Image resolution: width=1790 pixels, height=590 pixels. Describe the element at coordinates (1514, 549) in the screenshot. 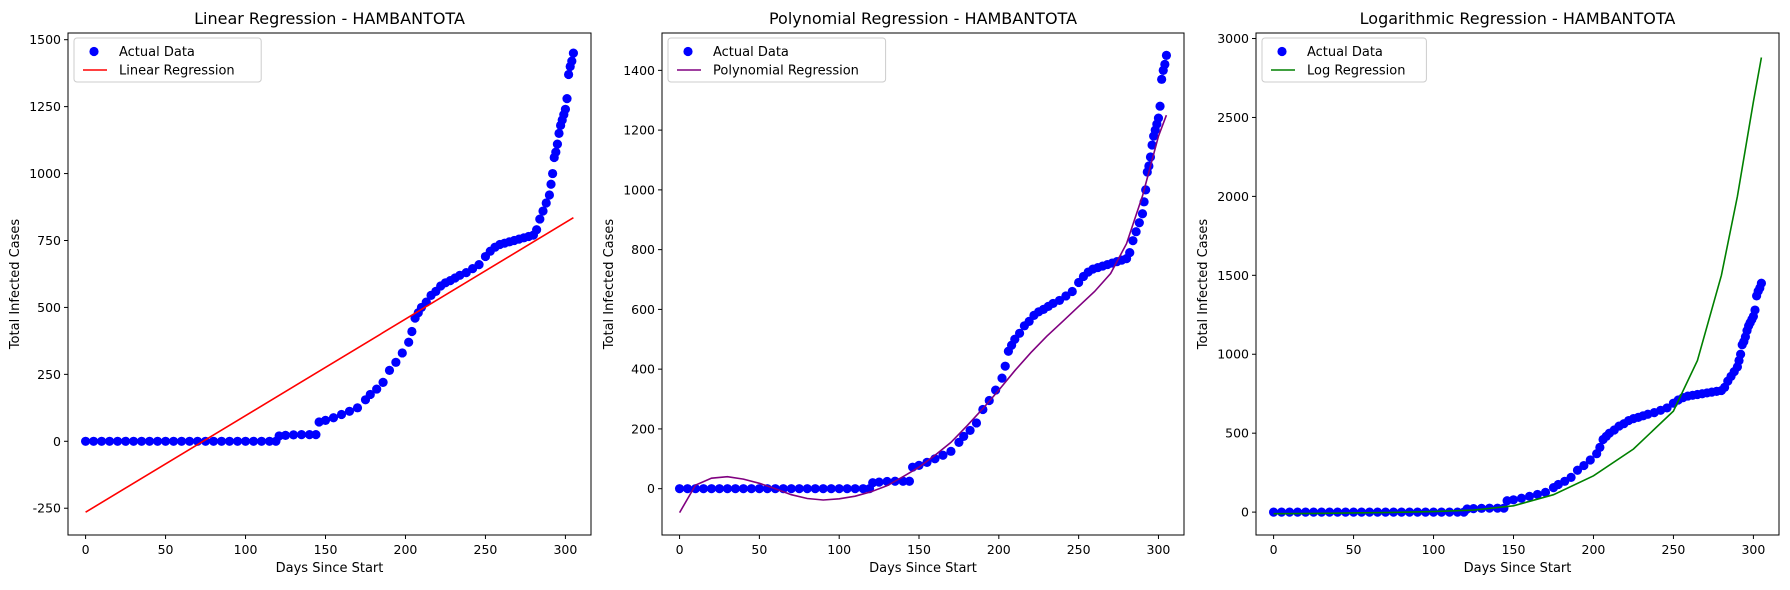

I see `x-tick-label: 150` at that location.